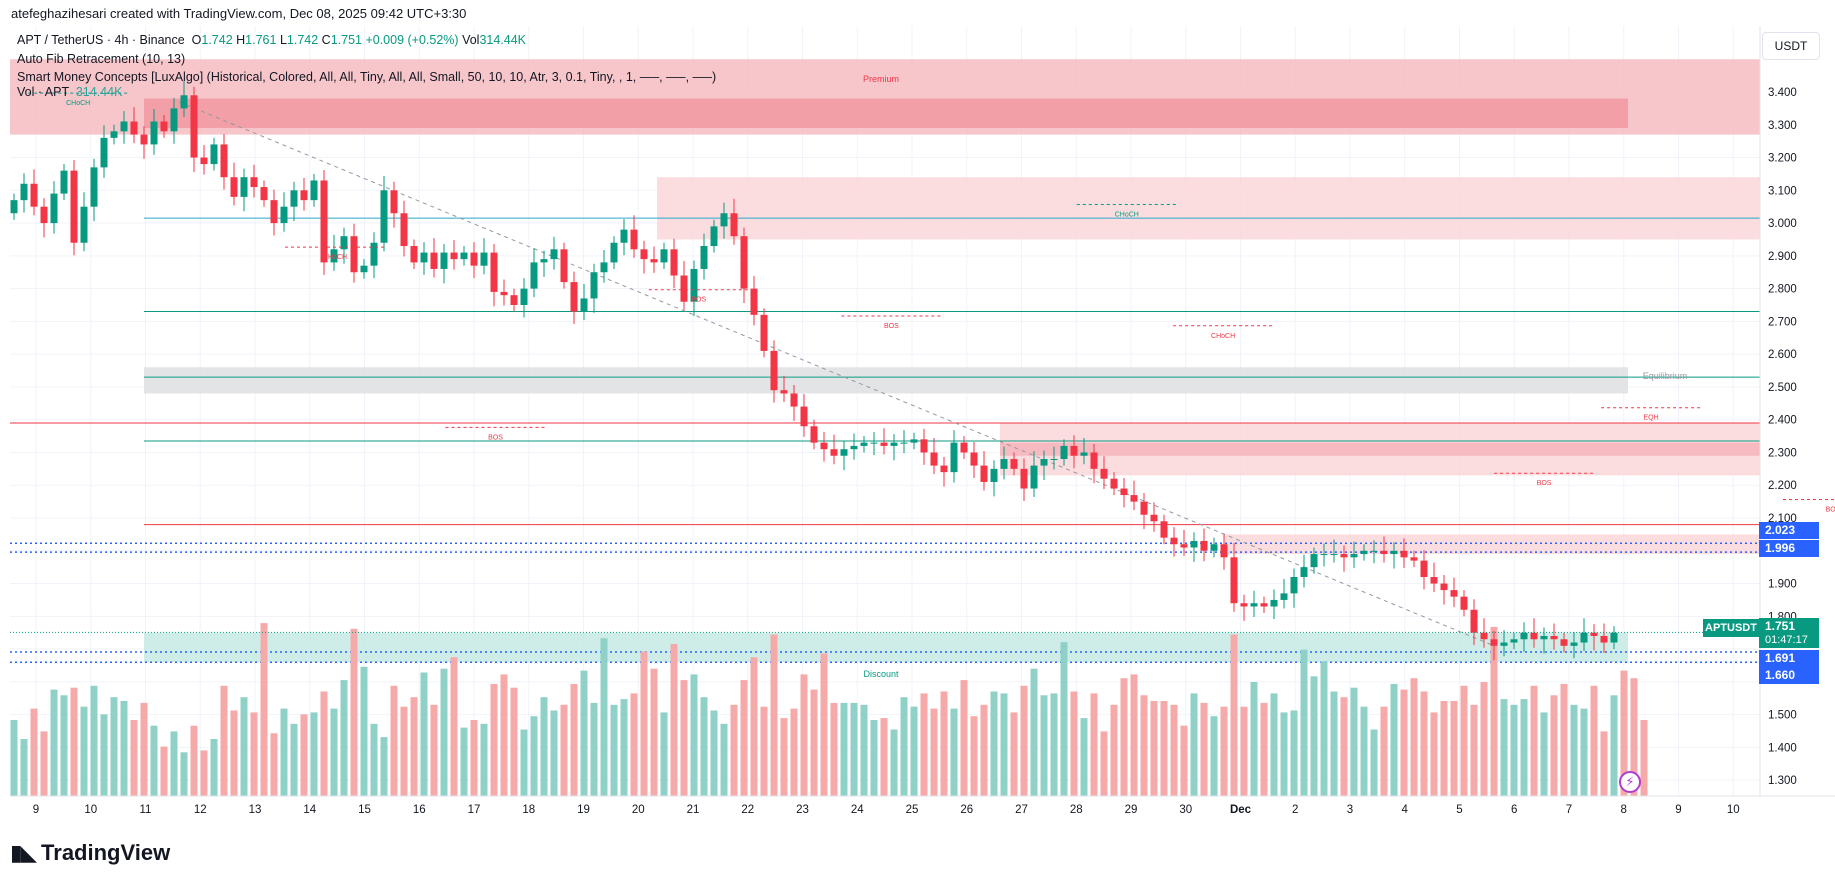 Image resolution: width=1835 pixels, height=883 pixels. I want to click on legend-volume: Vol · APT 314.44K, so click(69, 92).